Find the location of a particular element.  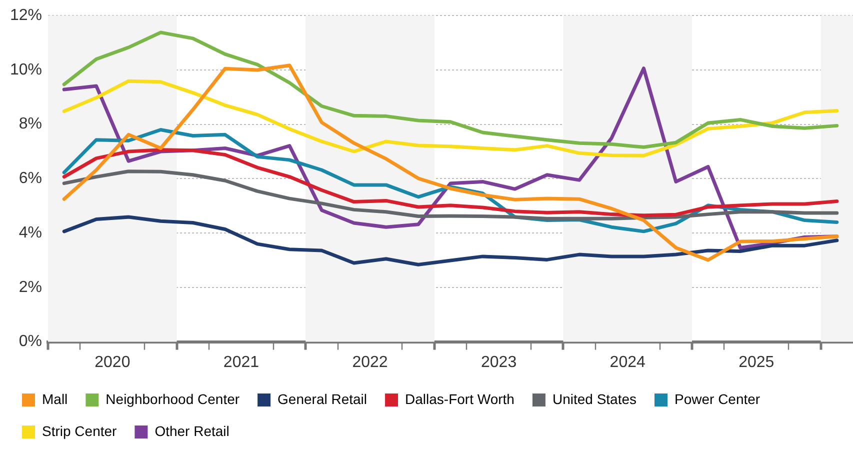

y-tick-label: 0% is located at coordinates (30, 341).